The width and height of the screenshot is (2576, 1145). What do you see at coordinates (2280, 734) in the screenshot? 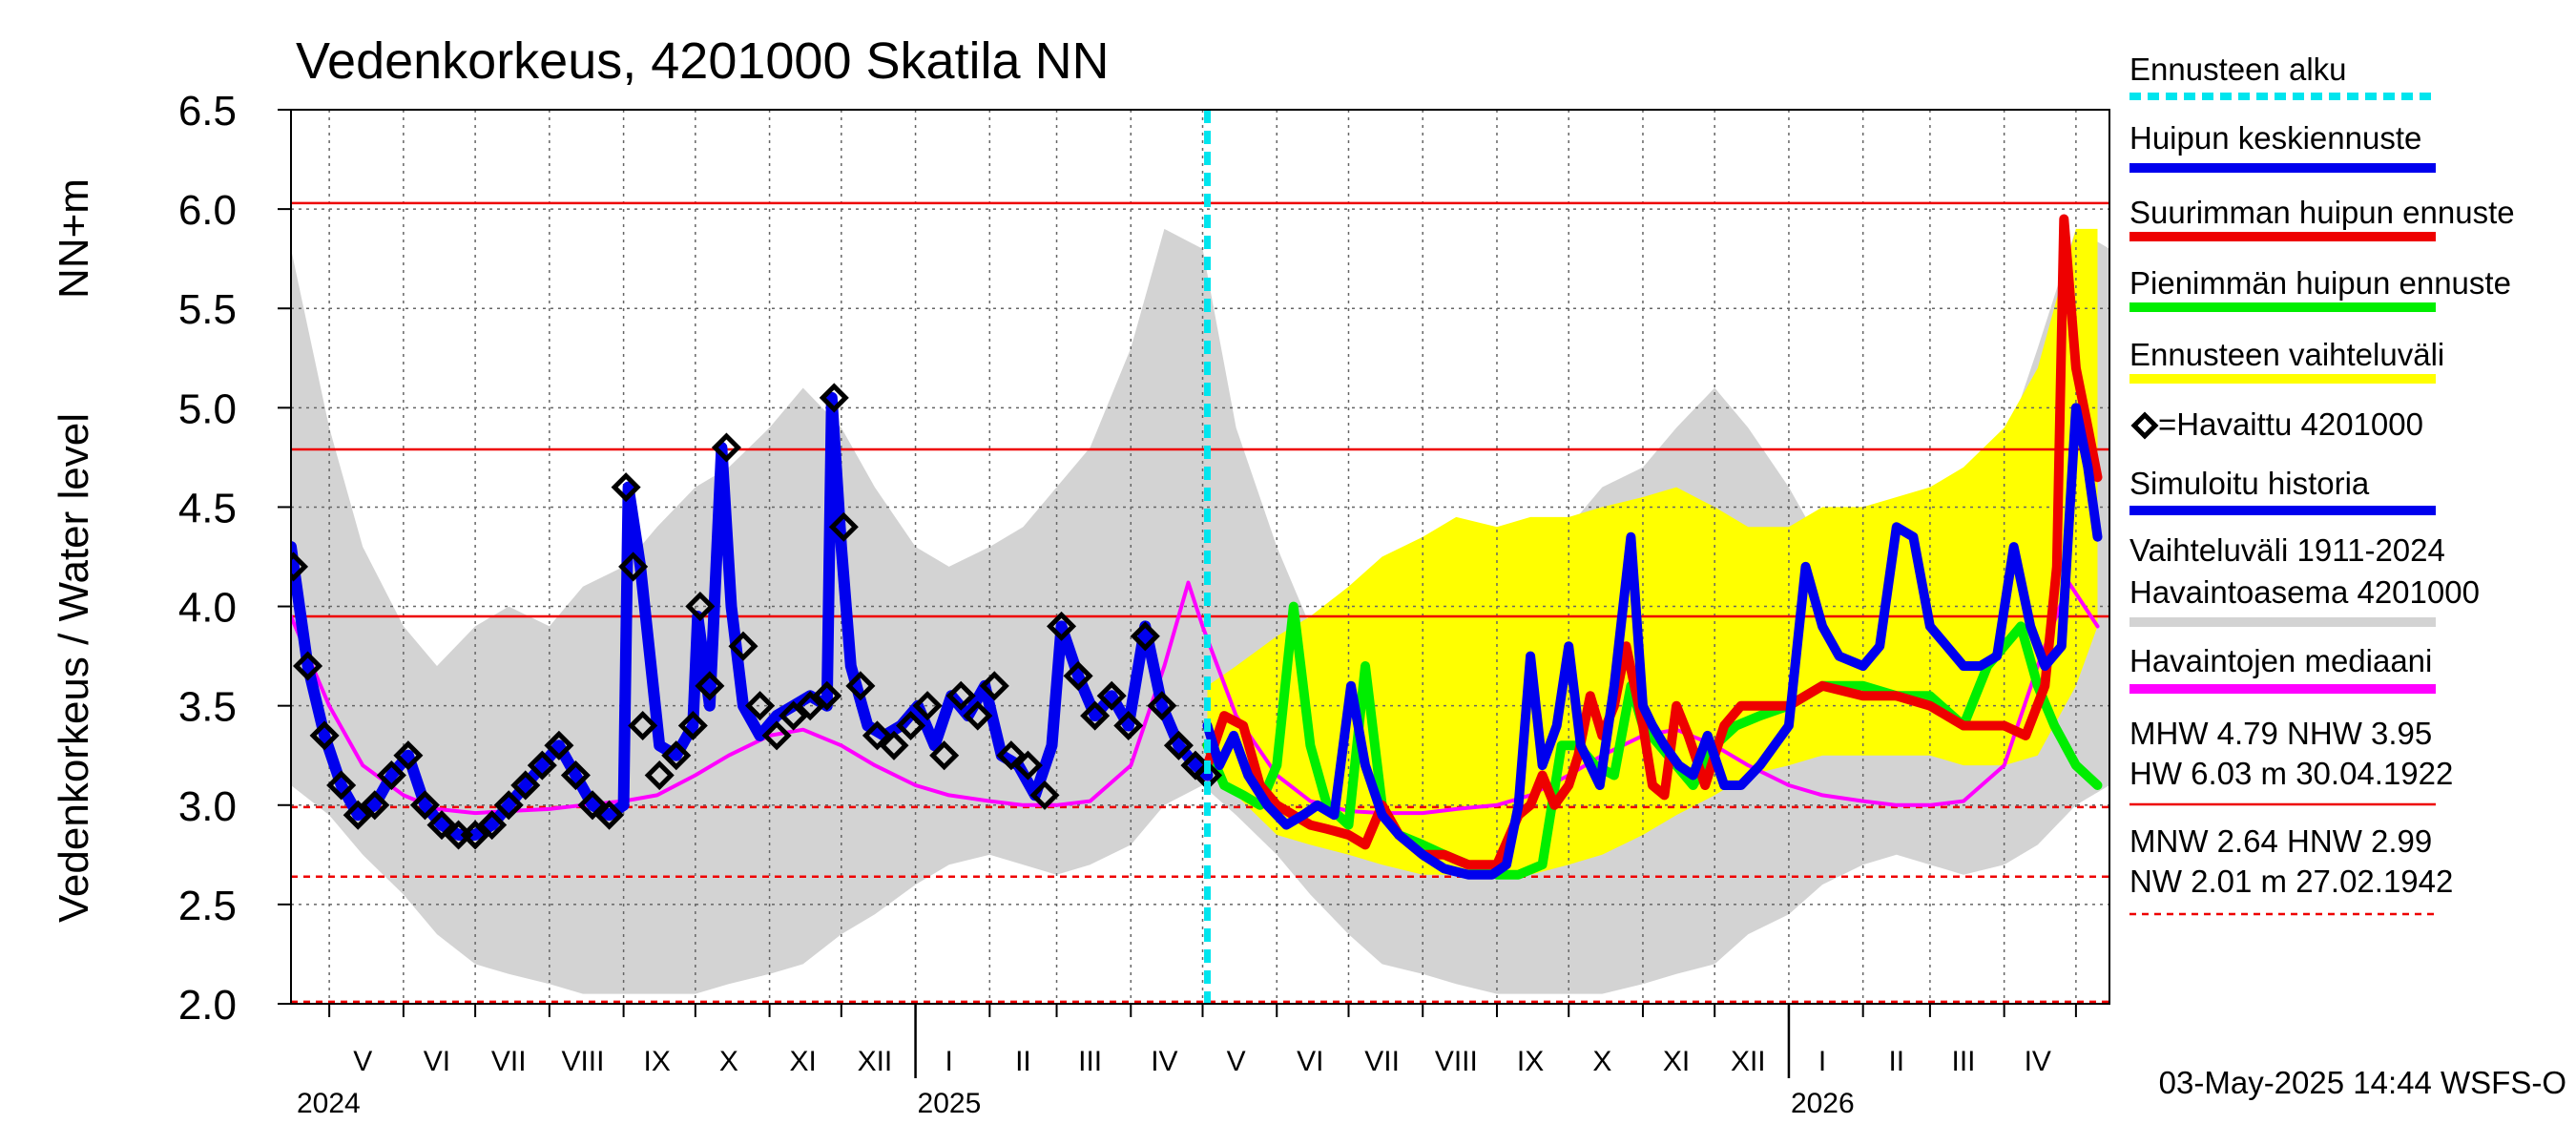
I see `stats-line: MHW 4.79 NHW 3.95` at bounding box center [2280, 734].